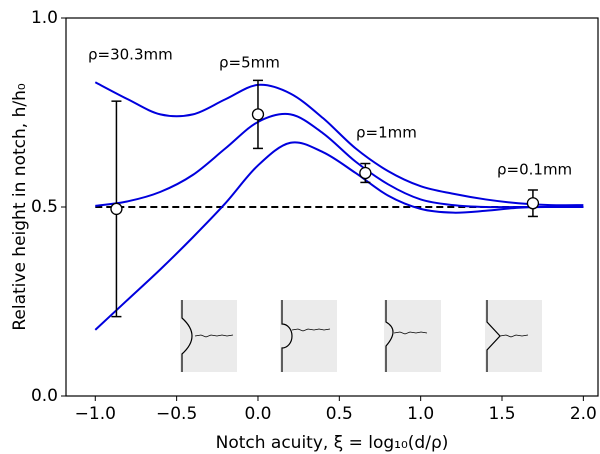  Describe the element at coordinates (249, 63) in the screenshot. I see `annotation: ρ=5mm` at that location.